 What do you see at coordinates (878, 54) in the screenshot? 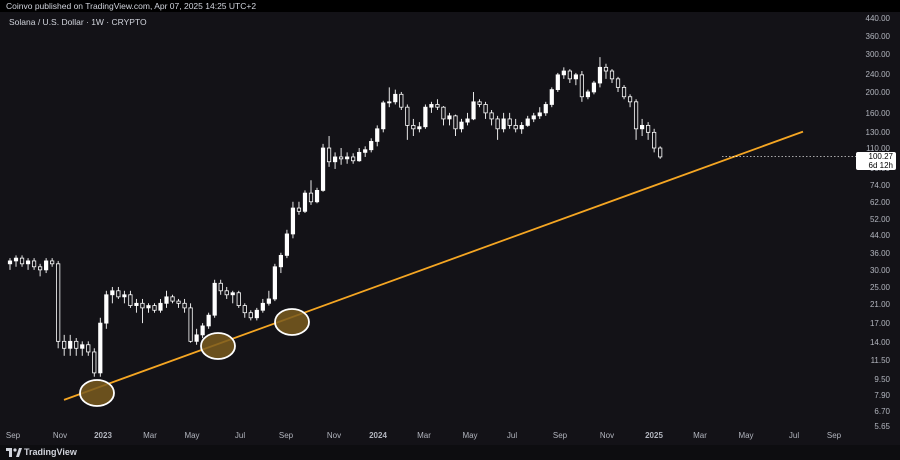
I see `y-tick-label: 300.00` at bounding box center [878, 54].